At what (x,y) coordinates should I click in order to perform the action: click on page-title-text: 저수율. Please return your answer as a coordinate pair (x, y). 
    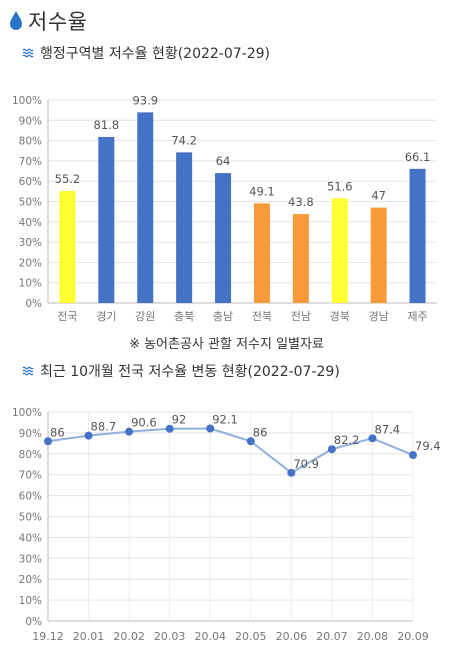
    Looking at the image, I should click on (58, 22).